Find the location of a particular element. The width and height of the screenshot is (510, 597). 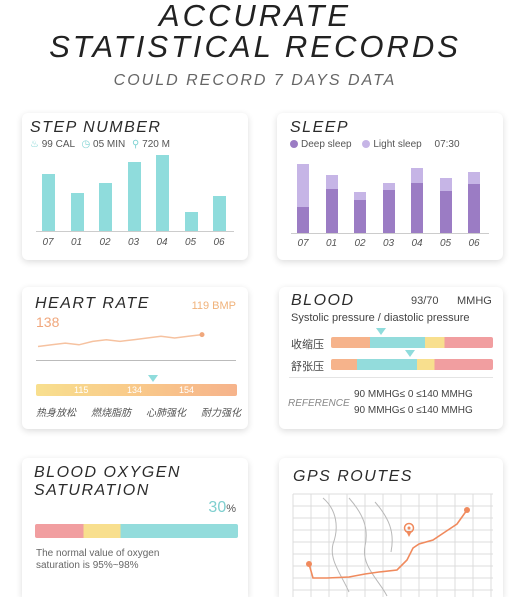

sleep-x-label: 03 is located at coordinates (388, 243).